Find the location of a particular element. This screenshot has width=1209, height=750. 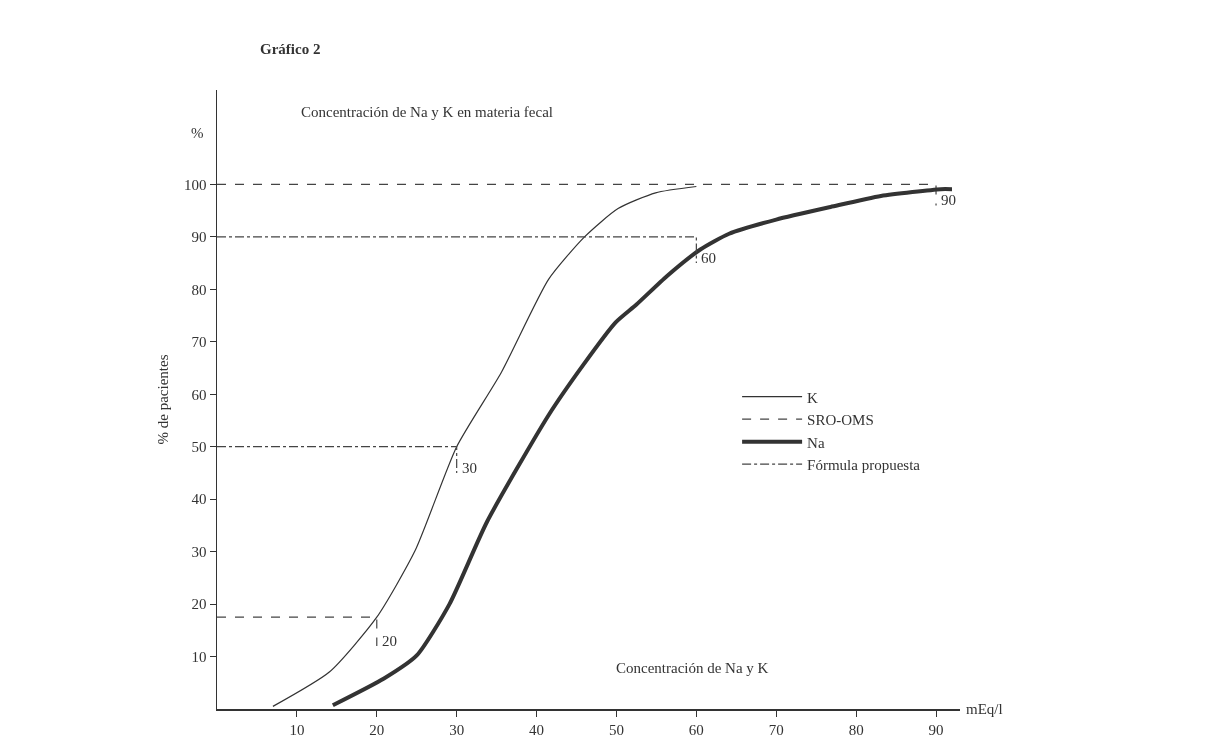

chart-title: Gráfico 2 is located at coordinates (290, 49).